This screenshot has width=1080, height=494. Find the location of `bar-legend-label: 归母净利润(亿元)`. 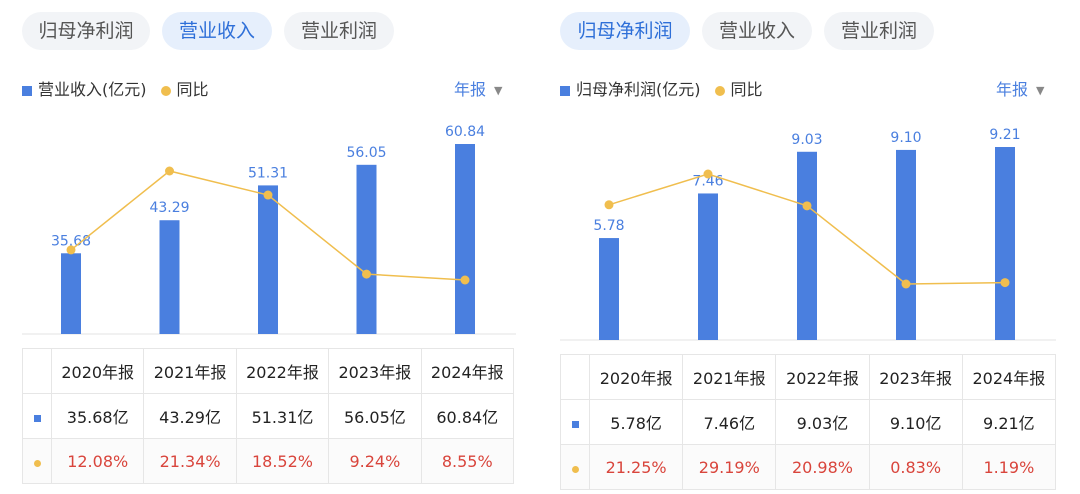

bar-legend-label: 归母净利润(亿元) is located at coordinates (638, 89).